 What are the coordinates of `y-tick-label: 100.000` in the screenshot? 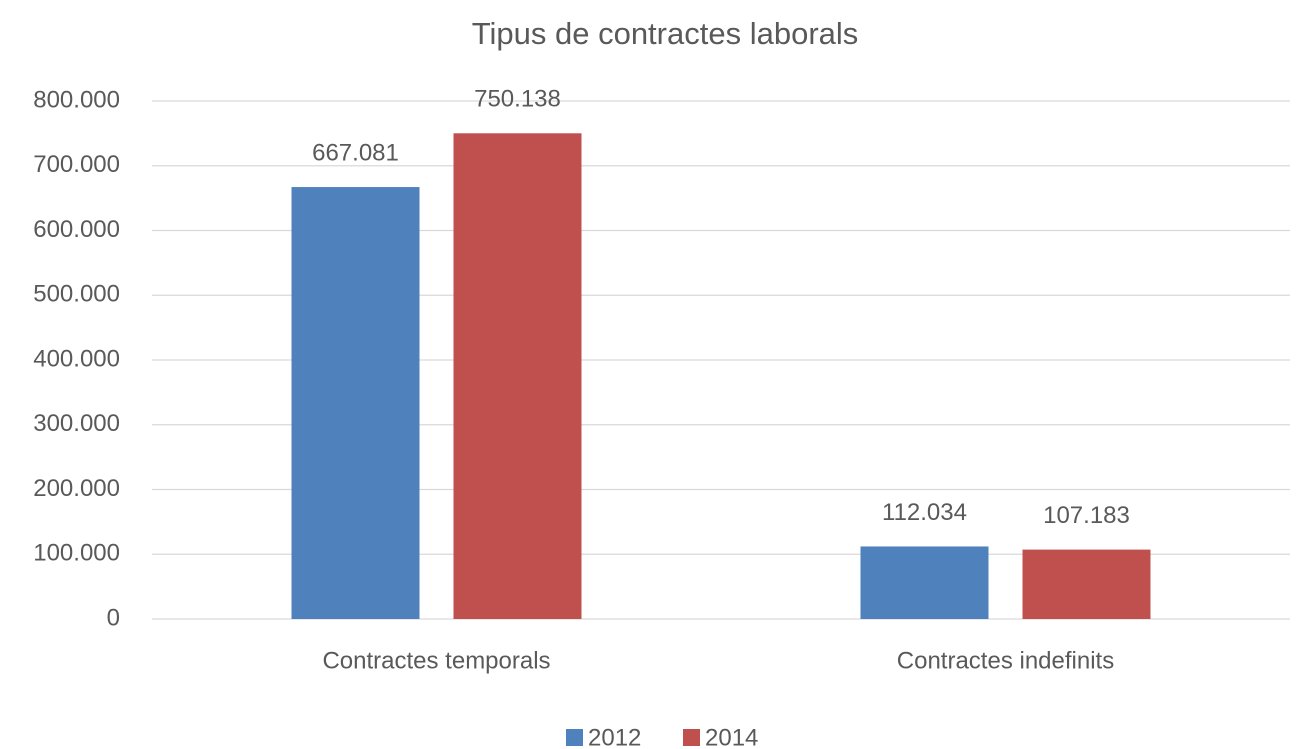 It's located at (76, 553).